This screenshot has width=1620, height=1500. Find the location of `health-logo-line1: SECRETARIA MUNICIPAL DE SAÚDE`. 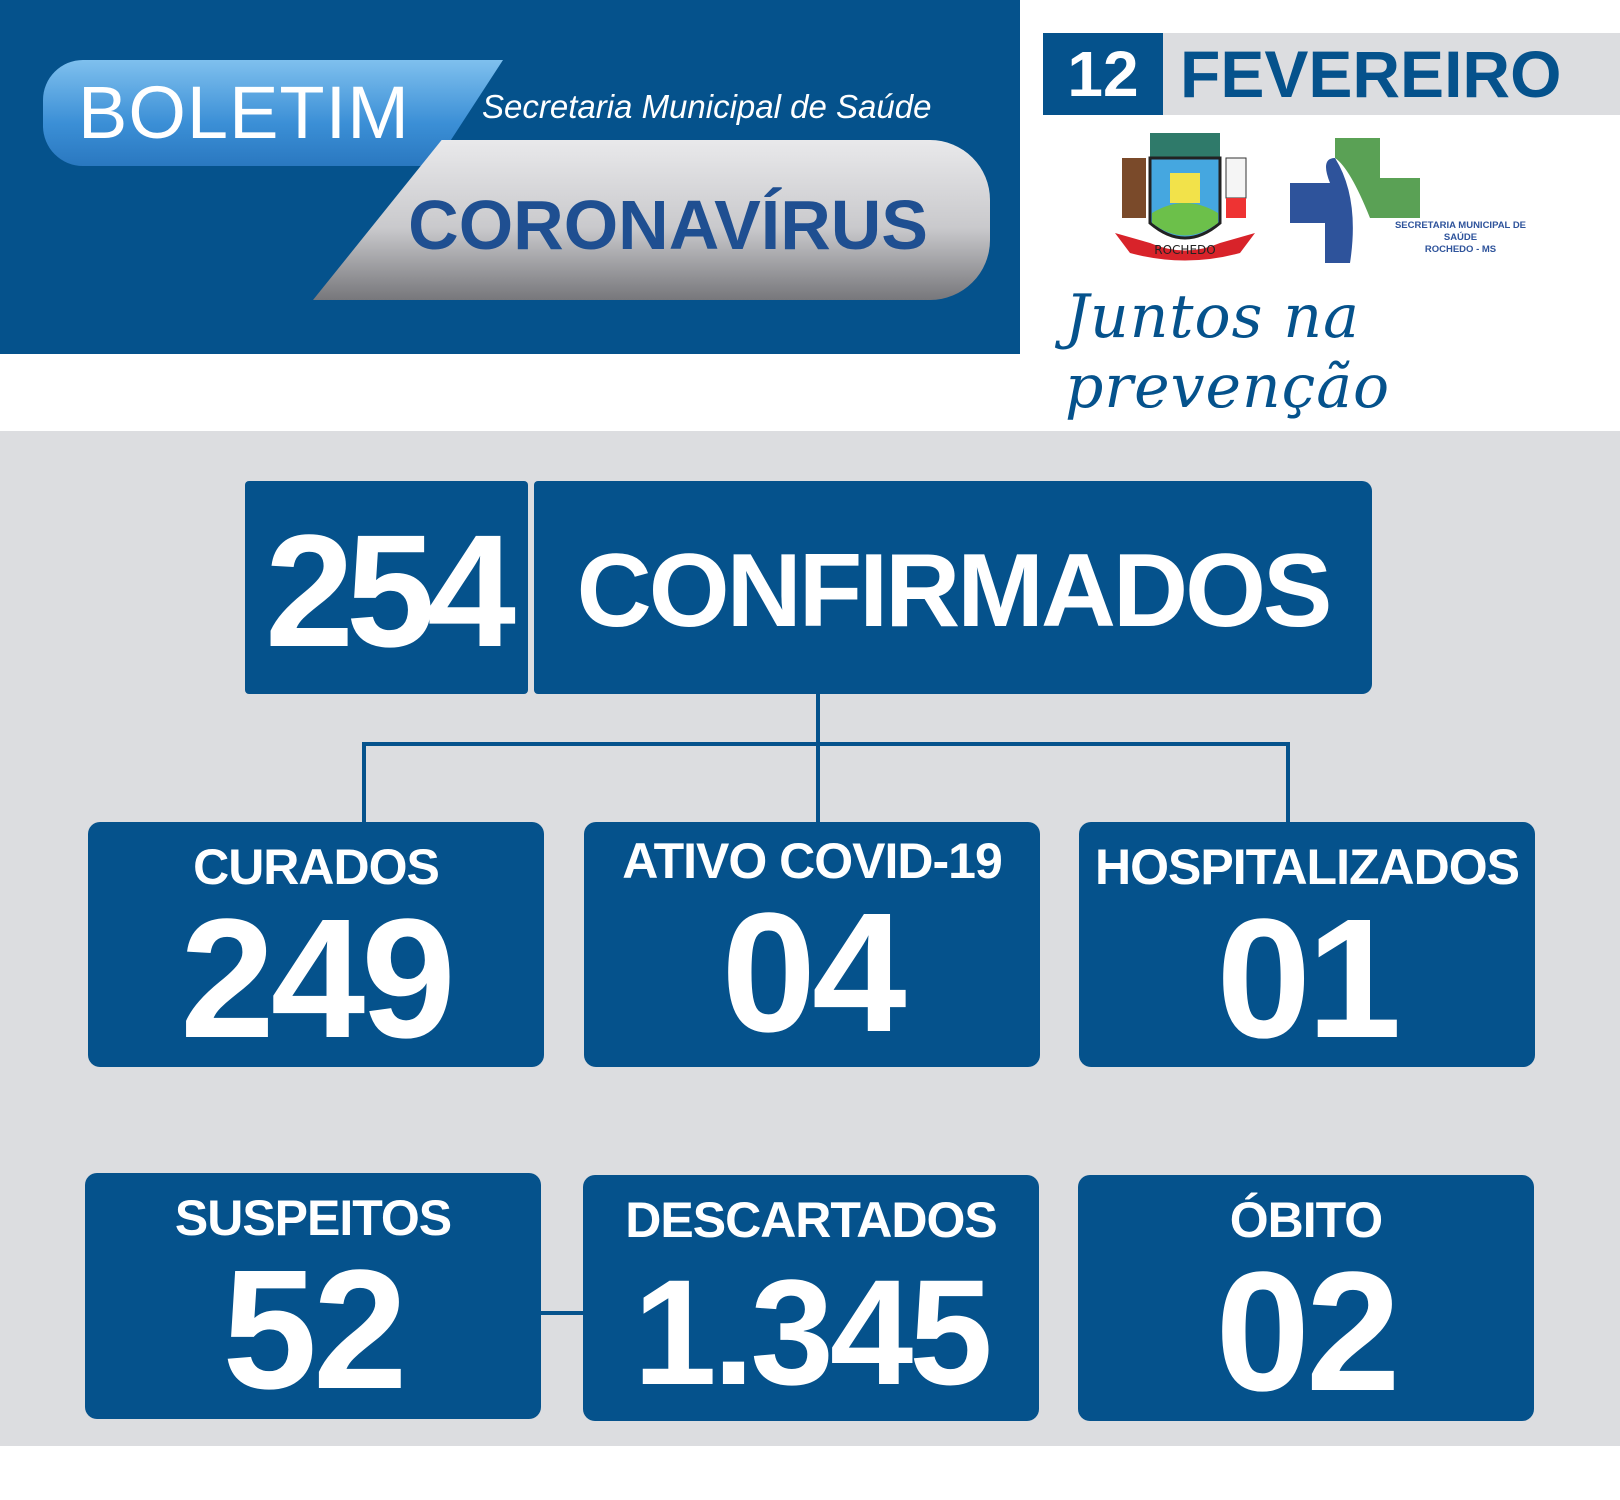

health-logo-line1: SECRETARIA MUNICIPAL DE SAÚDE is located at coordinates (1460, 231).